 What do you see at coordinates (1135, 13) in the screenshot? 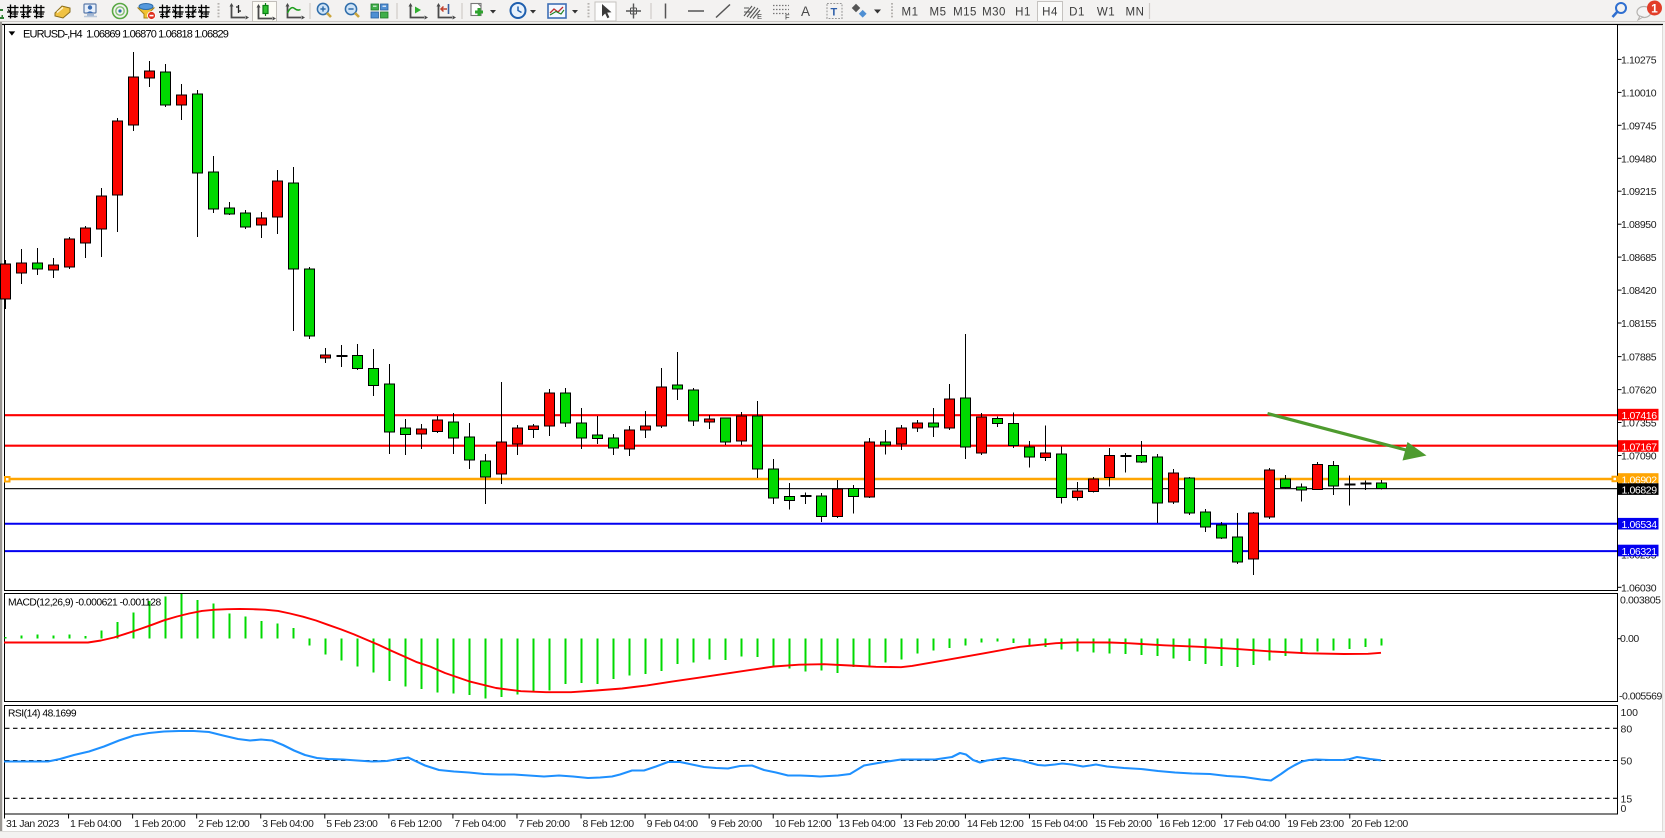
I see `svg-text: MN` at bounding box center [1135, 13].